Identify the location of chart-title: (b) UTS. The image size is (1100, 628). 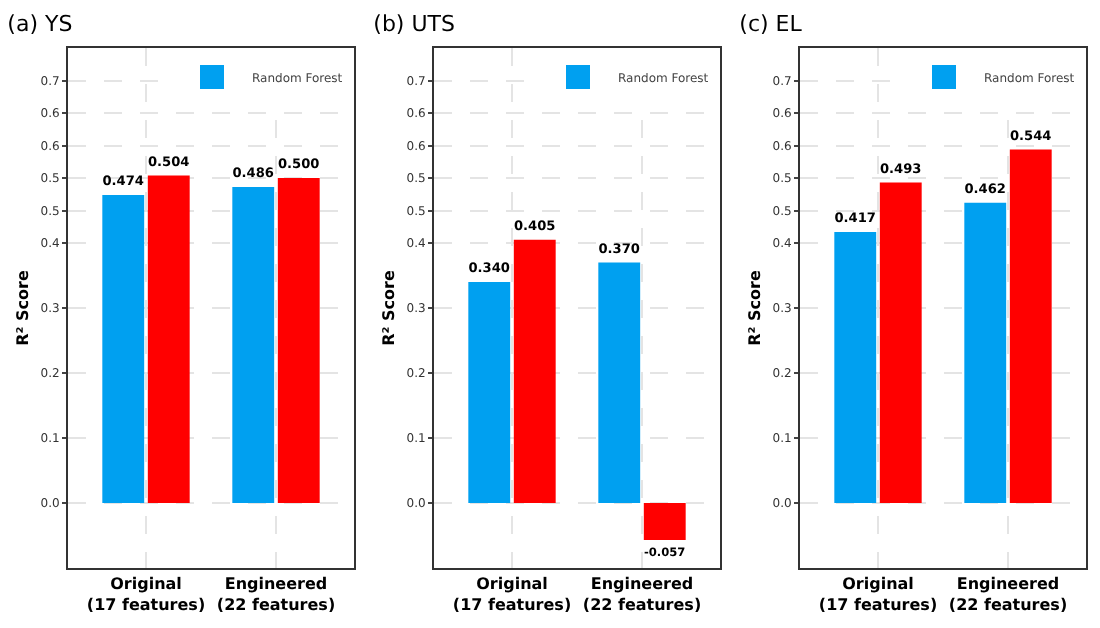
(414, 24).